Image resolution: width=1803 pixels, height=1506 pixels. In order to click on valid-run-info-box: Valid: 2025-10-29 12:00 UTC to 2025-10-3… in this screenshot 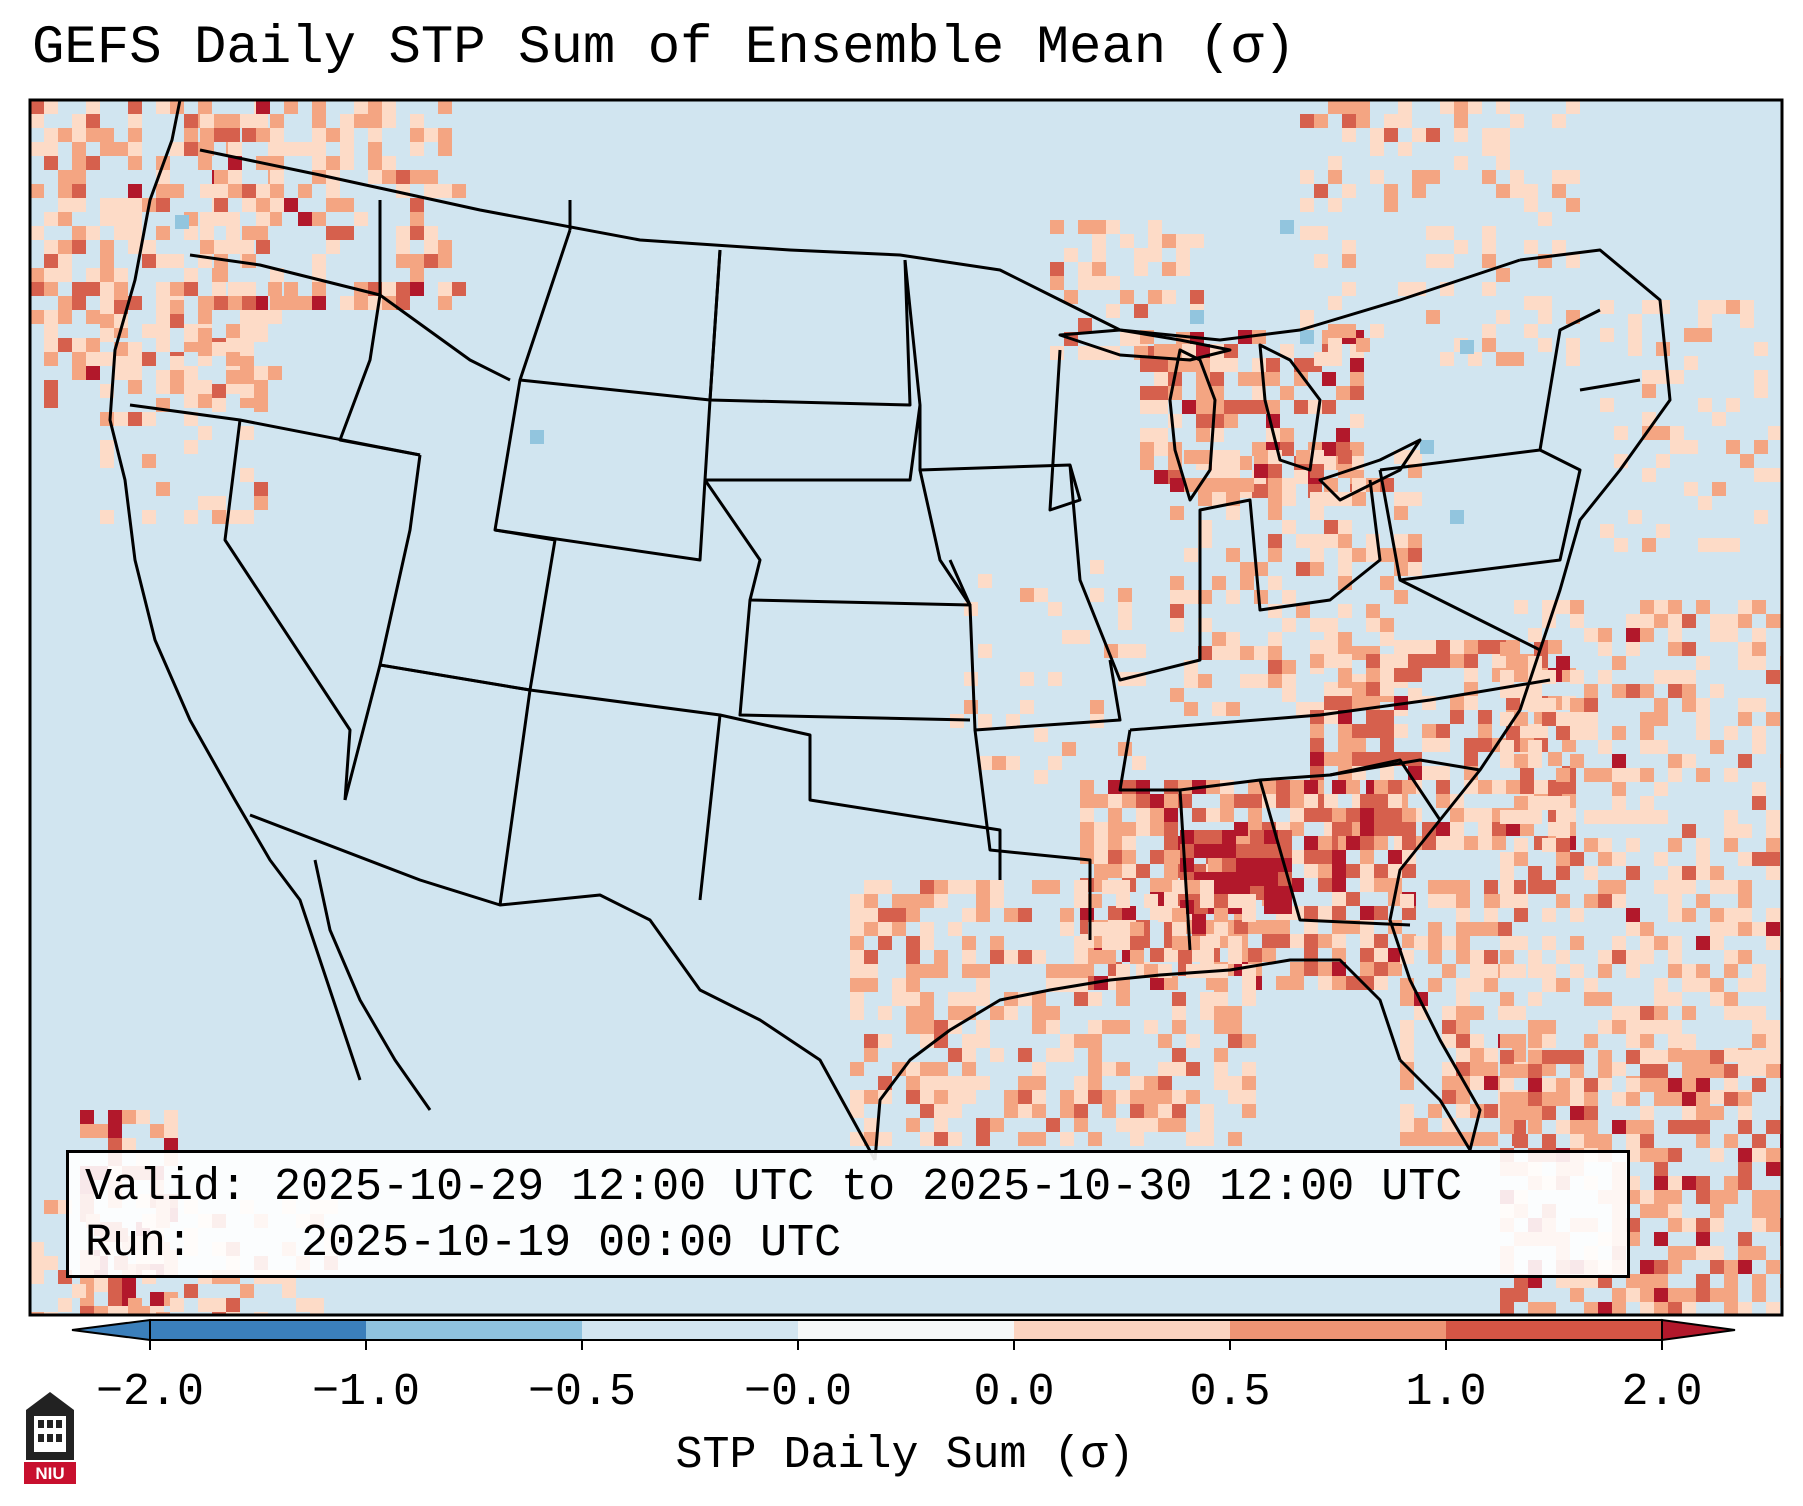, I will do `click(848, 1214)`.